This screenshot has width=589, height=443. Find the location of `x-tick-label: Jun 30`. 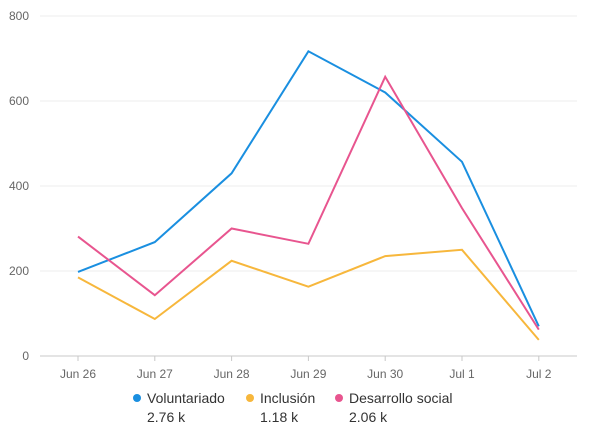

x-tick-label: Jun 30 is located at coordinates (385, 374).